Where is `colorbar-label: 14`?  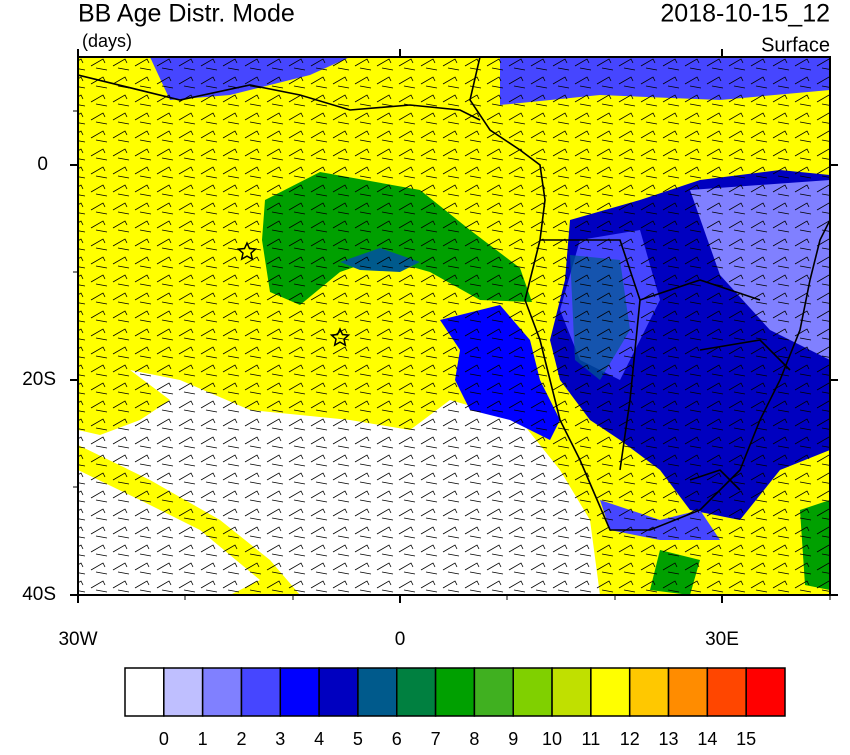
colorbar-label: 14 is located at coordinates (707, 739).